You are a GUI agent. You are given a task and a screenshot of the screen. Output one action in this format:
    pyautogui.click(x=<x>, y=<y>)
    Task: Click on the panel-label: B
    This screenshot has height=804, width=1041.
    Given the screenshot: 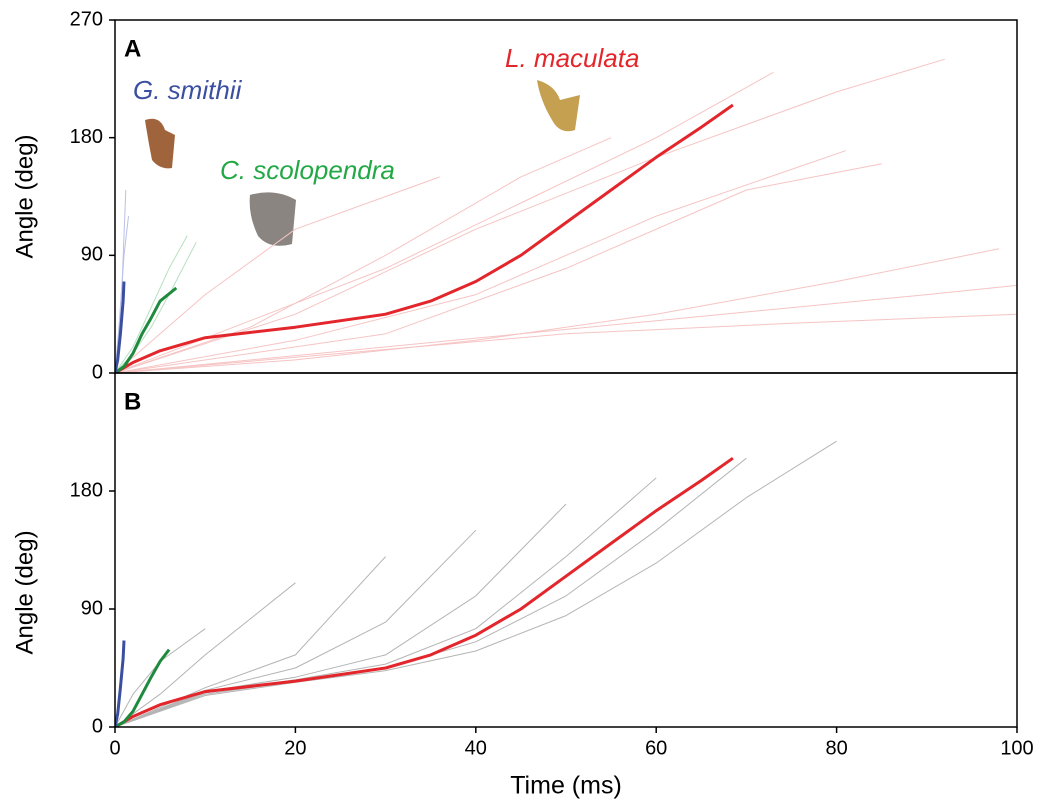 What is the action you would take?
    pyautogui.click(x=132, y=401)
    